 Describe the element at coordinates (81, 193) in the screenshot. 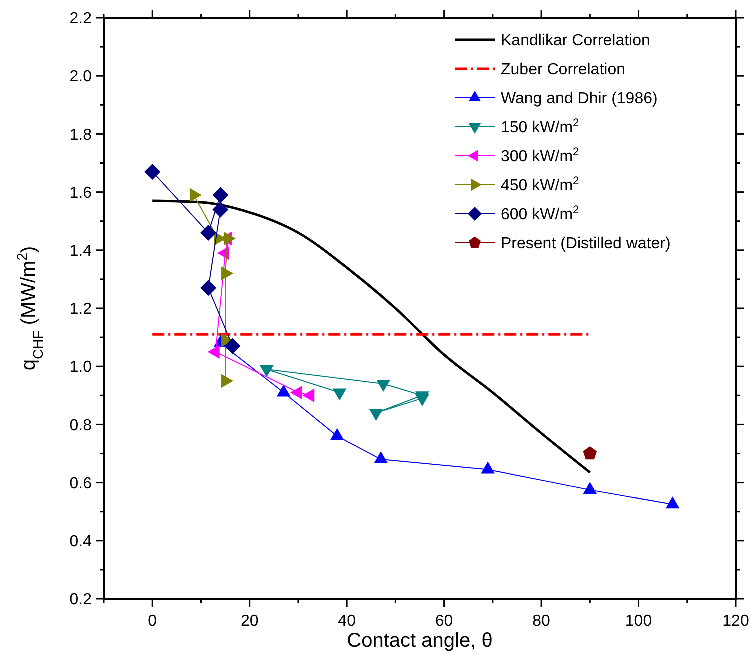

I see `y-tick-label: 1.6` at that location.